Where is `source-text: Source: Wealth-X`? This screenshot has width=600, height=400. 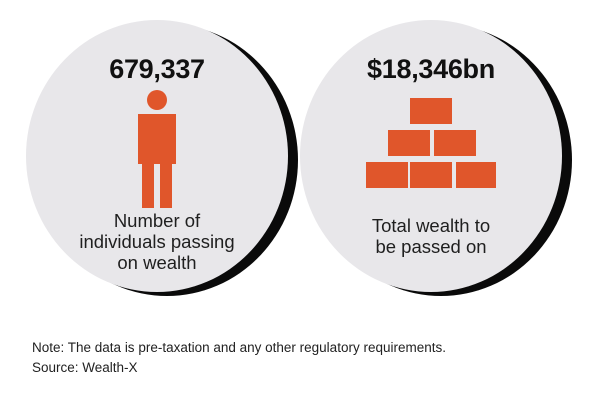 source-text: Source: Wealth-X is located at coordinates (85, 367).